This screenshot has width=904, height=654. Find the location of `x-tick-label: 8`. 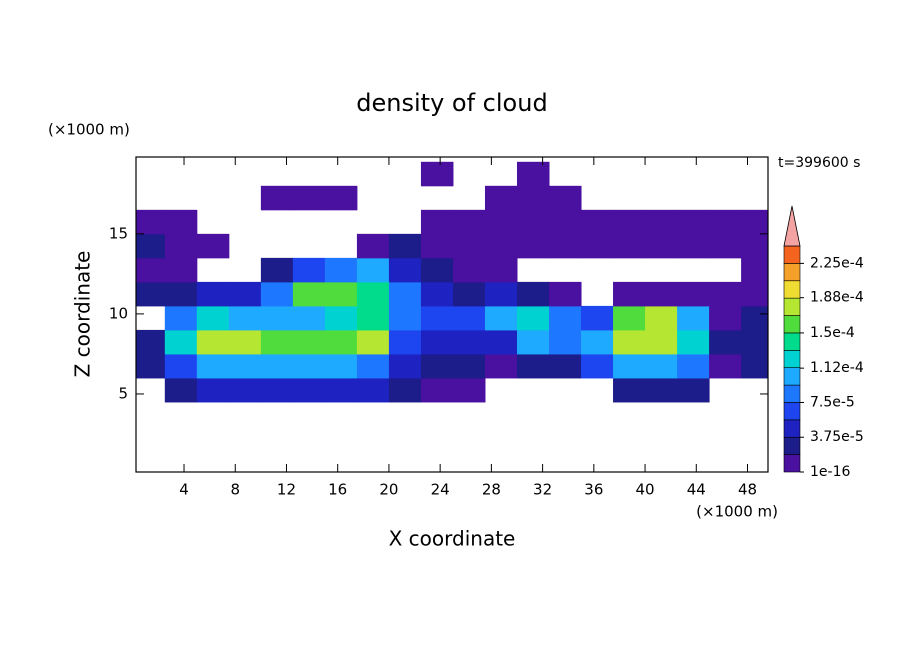

x-tick-label: 8 is located at coordinates (235, 490).